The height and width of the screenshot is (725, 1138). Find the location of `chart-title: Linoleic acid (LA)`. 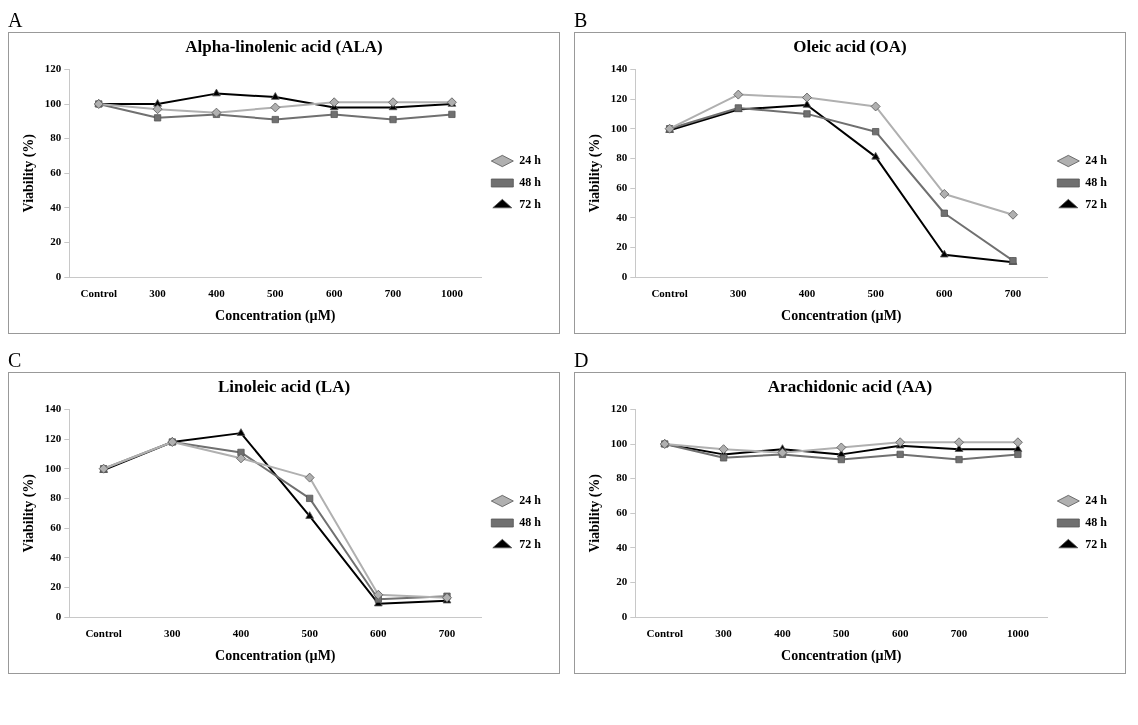

chart-title: Linoleic acid (LA) is located at coordinates (284, 386).